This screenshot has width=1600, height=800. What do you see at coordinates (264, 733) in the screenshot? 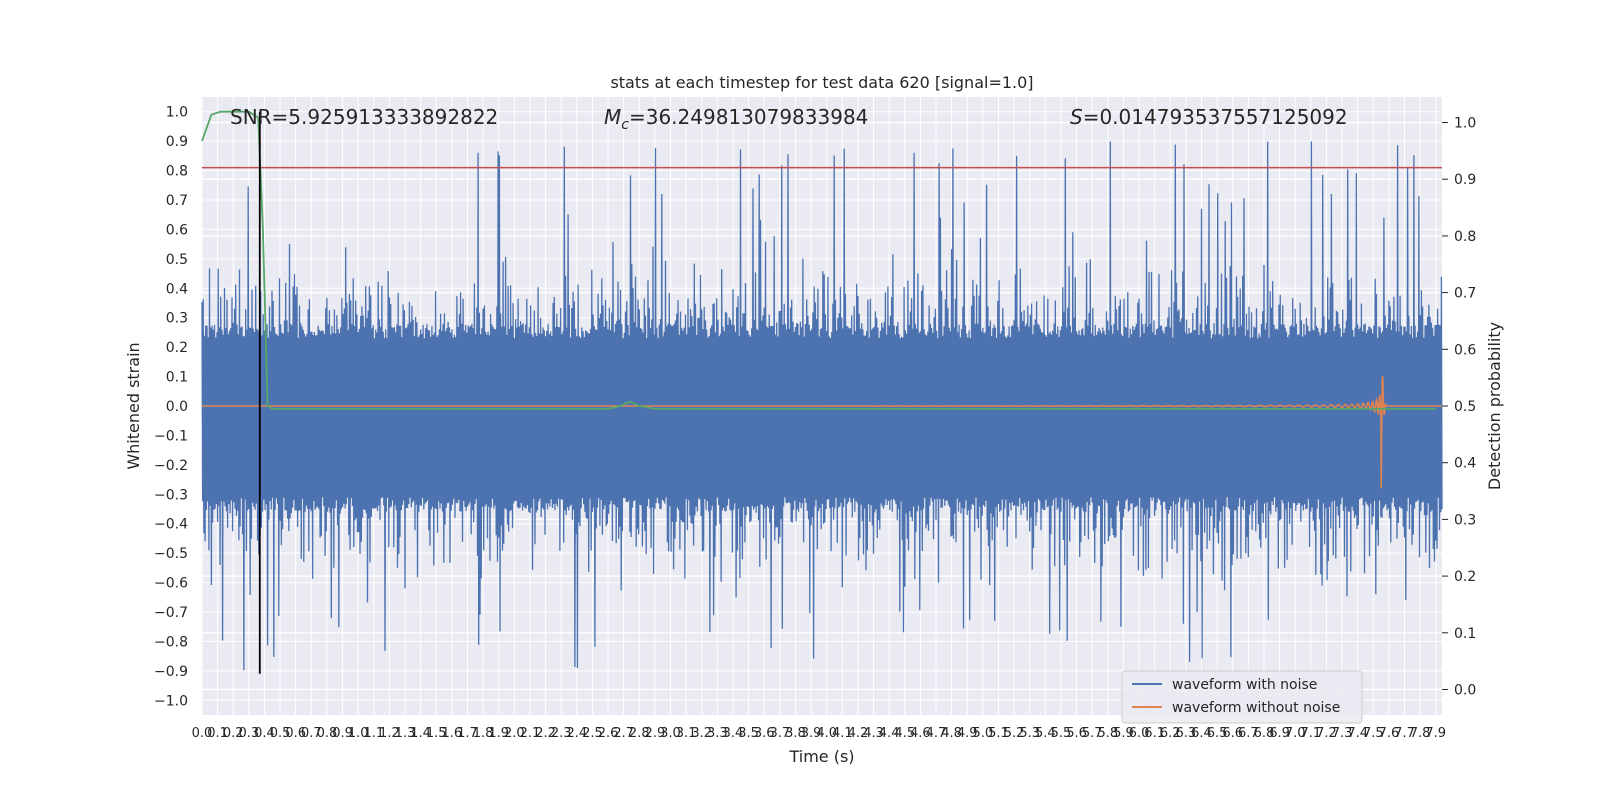
I see `x-tick-label: 0.4` at bounding box center [264, 733].